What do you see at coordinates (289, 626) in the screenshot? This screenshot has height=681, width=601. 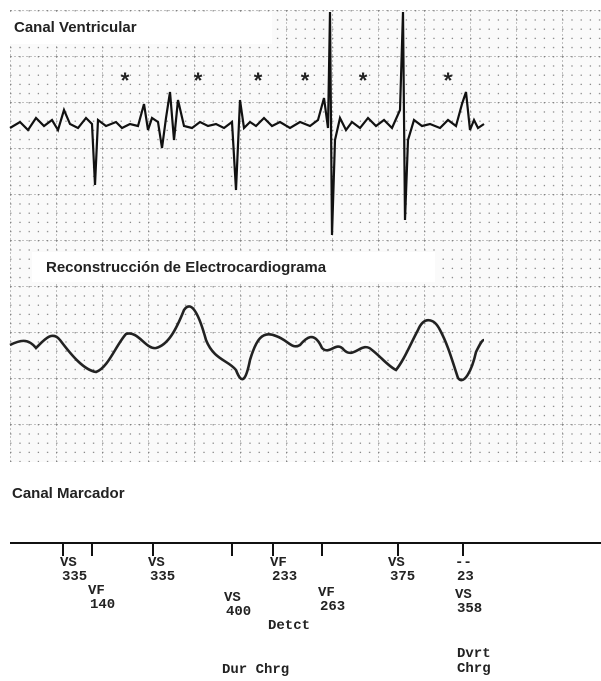 I see `annotation: Detct` at bounding box center [289, 626].